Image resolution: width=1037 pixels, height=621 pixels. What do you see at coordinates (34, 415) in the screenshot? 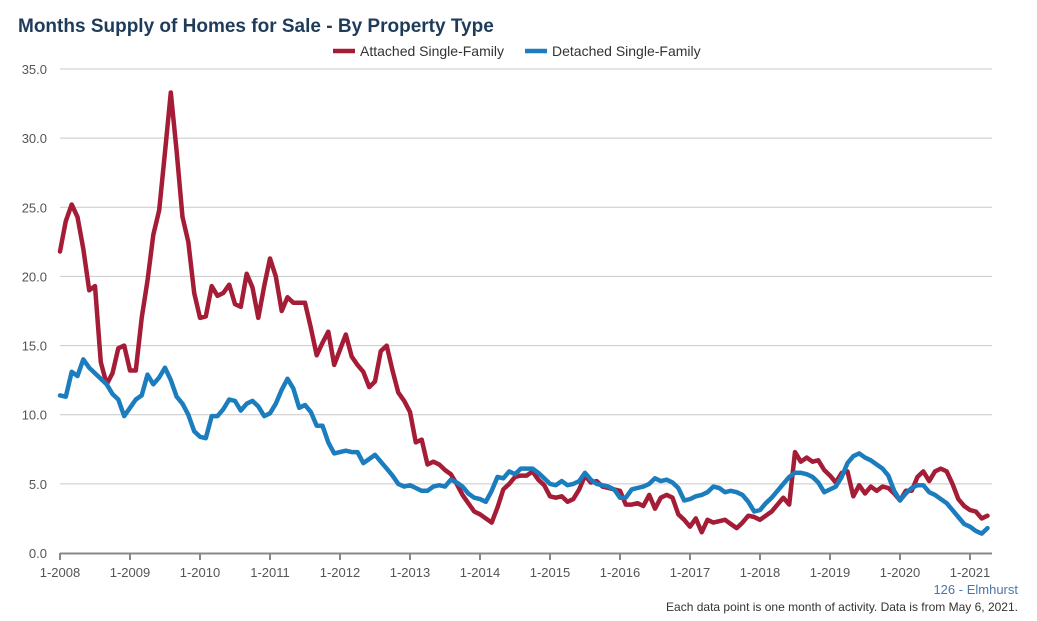
I see `y-tick-label: 10.0` at bounding box center [34, 415].